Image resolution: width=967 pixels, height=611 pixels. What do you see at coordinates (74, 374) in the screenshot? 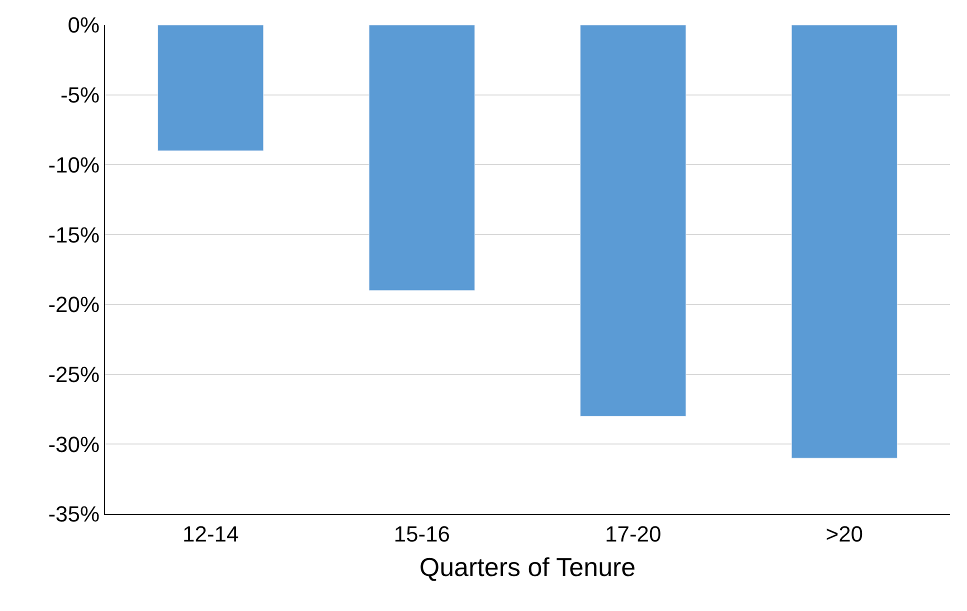
I see `y-tick-label: -25%` at bounding box center [74, 374].